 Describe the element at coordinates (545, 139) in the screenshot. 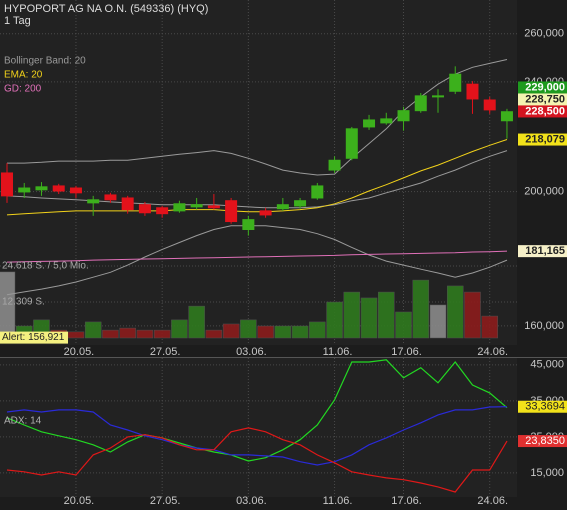

I see `price-label: 218,079` at that location.